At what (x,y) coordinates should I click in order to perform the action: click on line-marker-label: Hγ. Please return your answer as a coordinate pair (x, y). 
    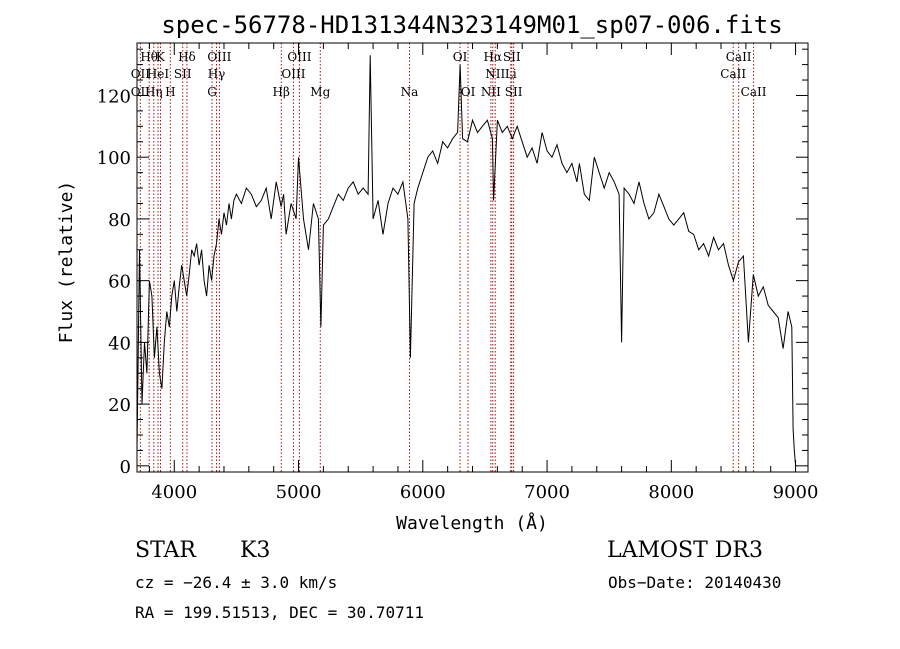
    Looking at the image, I should click on (217, 74).